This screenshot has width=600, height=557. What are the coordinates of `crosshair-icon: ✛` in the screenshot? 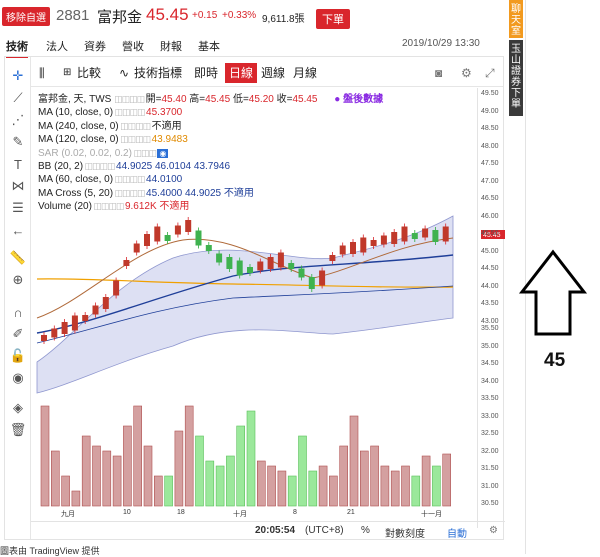 It's located at (18, 75).